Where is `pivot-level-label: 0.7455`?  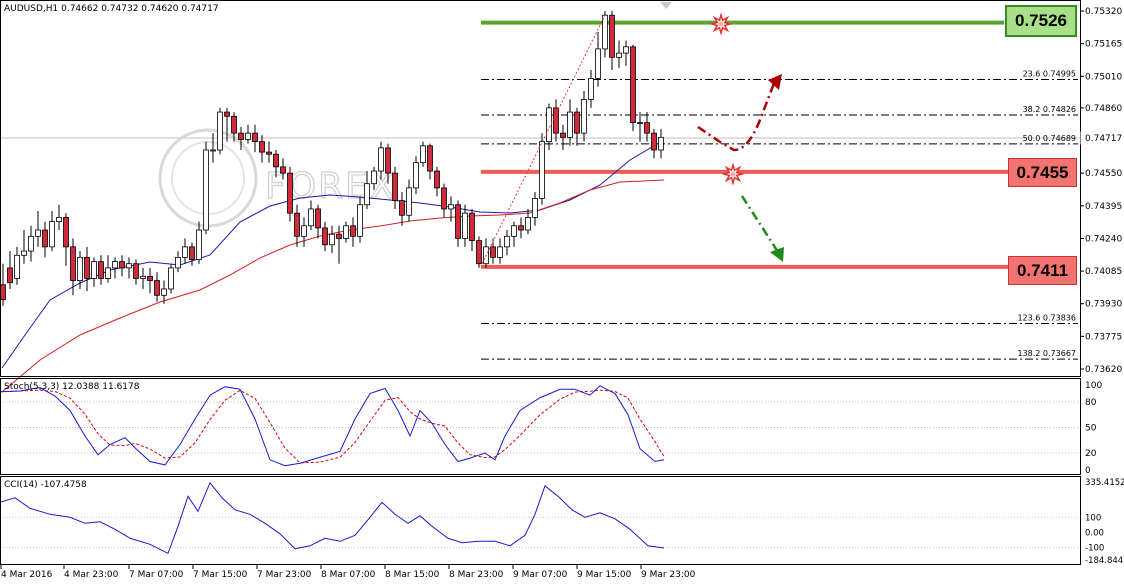 pivot-level-label: 0.7455 is located at coordinates (1042, 172).